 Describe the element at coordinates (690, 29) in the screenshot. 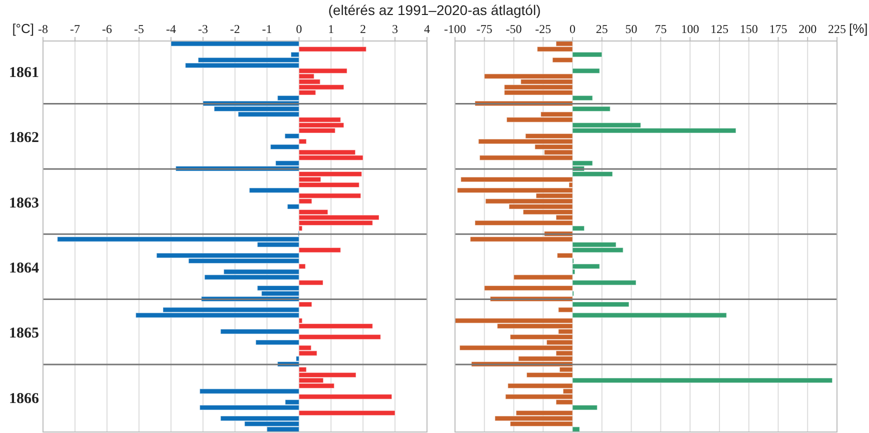

I see `x-tick-label: 100` at that location.